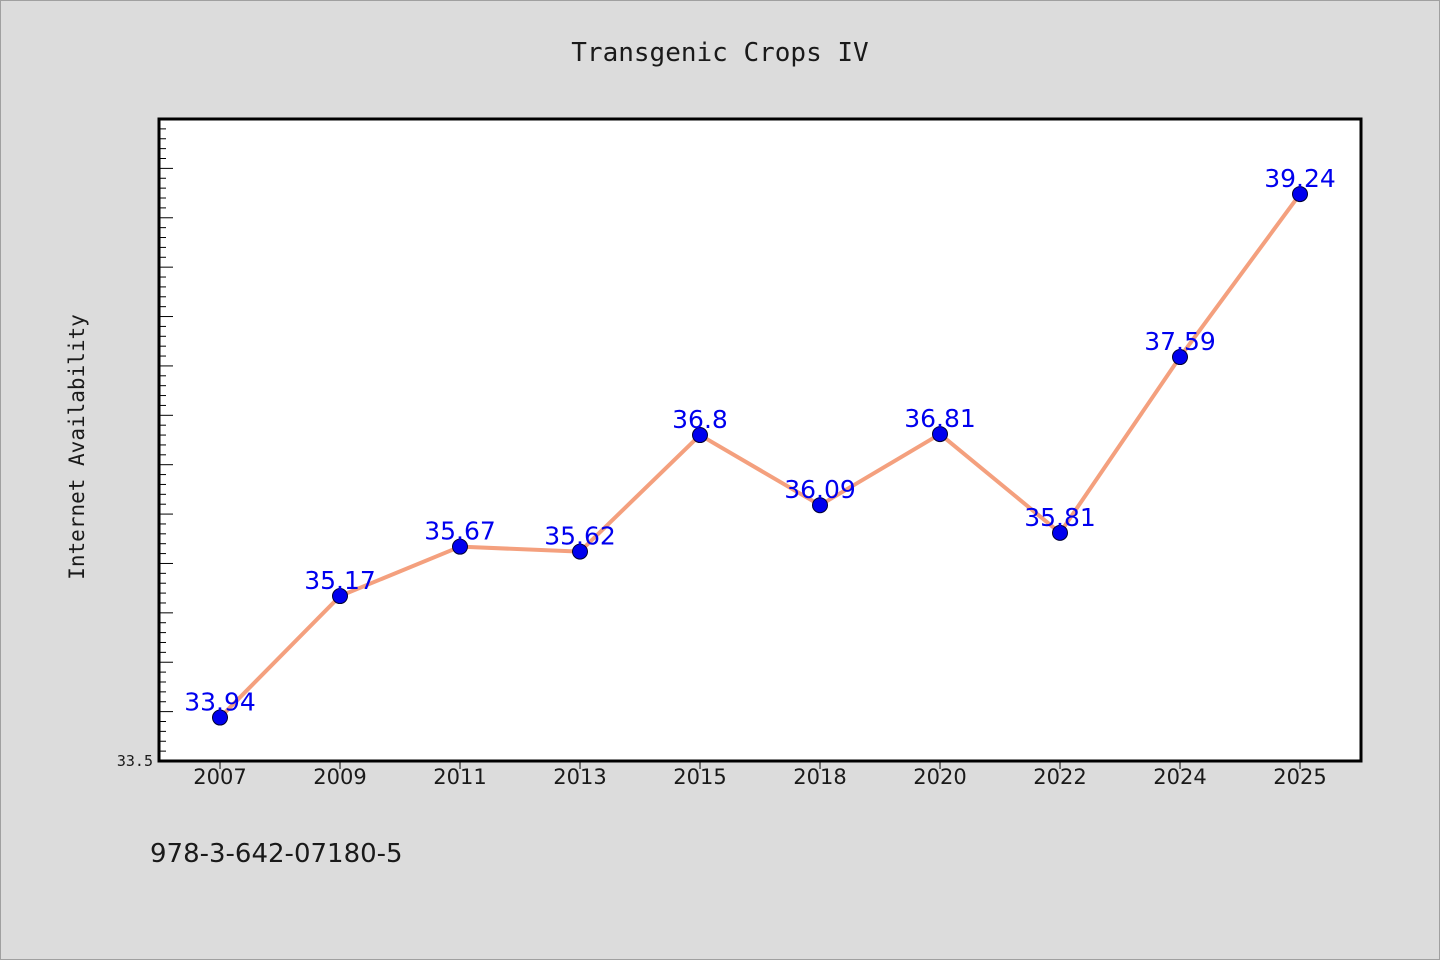  I want to click on y-axis-label: Internet Availability, so click(77, 447).